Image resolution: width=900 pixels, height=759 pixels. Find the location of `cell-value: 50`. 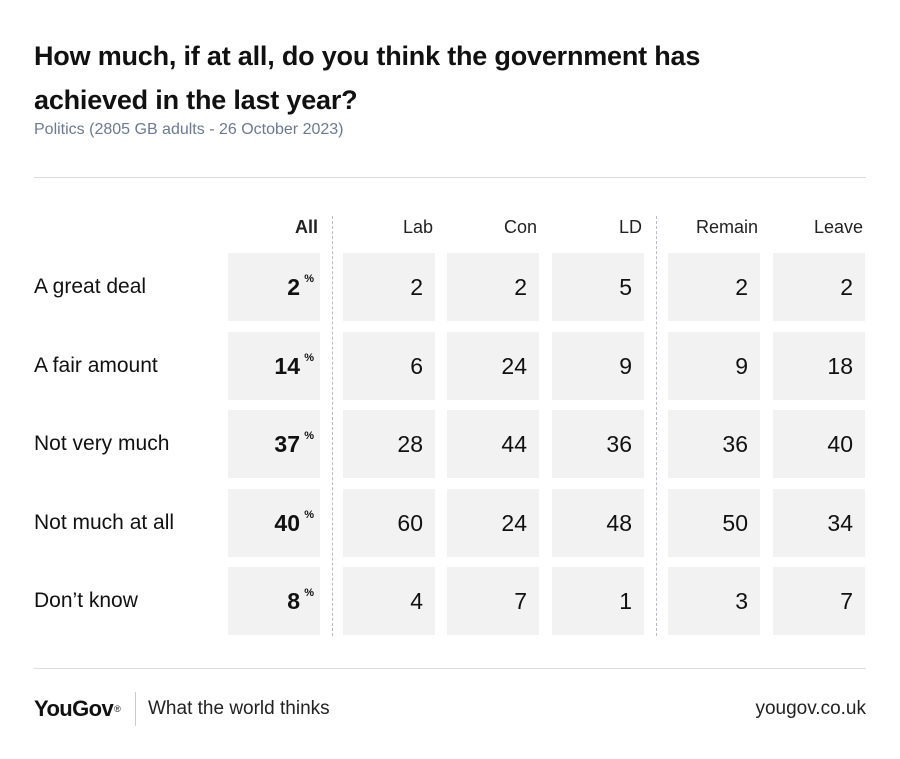

cell-value: 50 is located at coordinates (735, 523).